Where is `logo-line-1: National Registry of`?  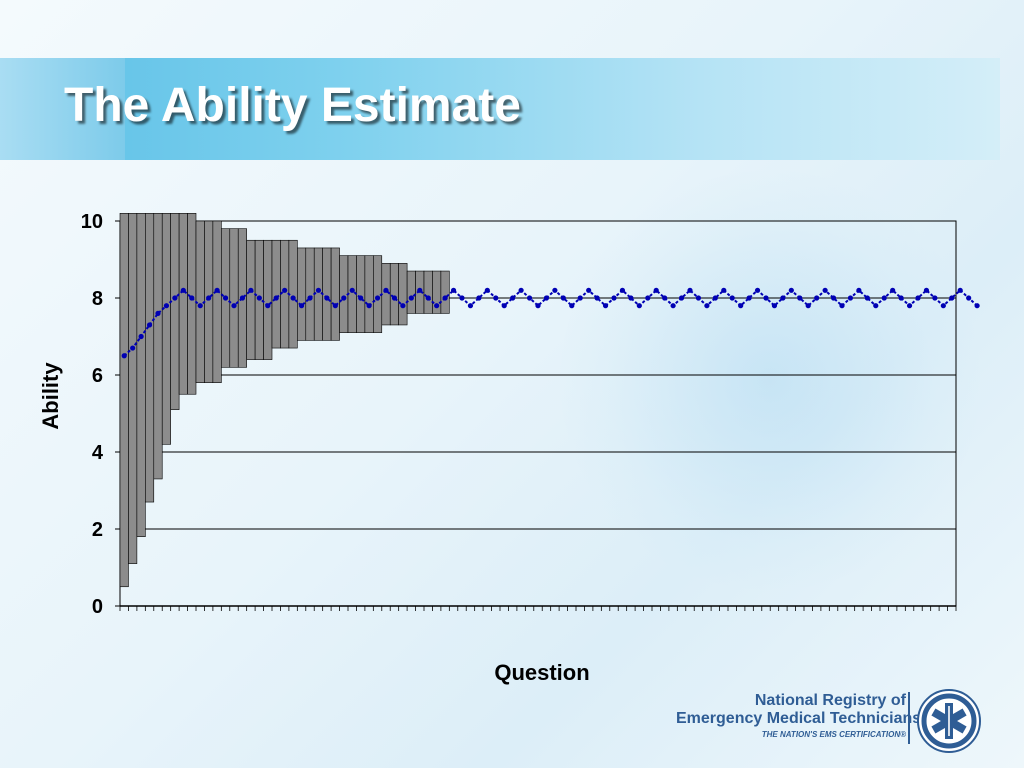
logo-line-1: National Registry of is located at coordinates (830, 700).